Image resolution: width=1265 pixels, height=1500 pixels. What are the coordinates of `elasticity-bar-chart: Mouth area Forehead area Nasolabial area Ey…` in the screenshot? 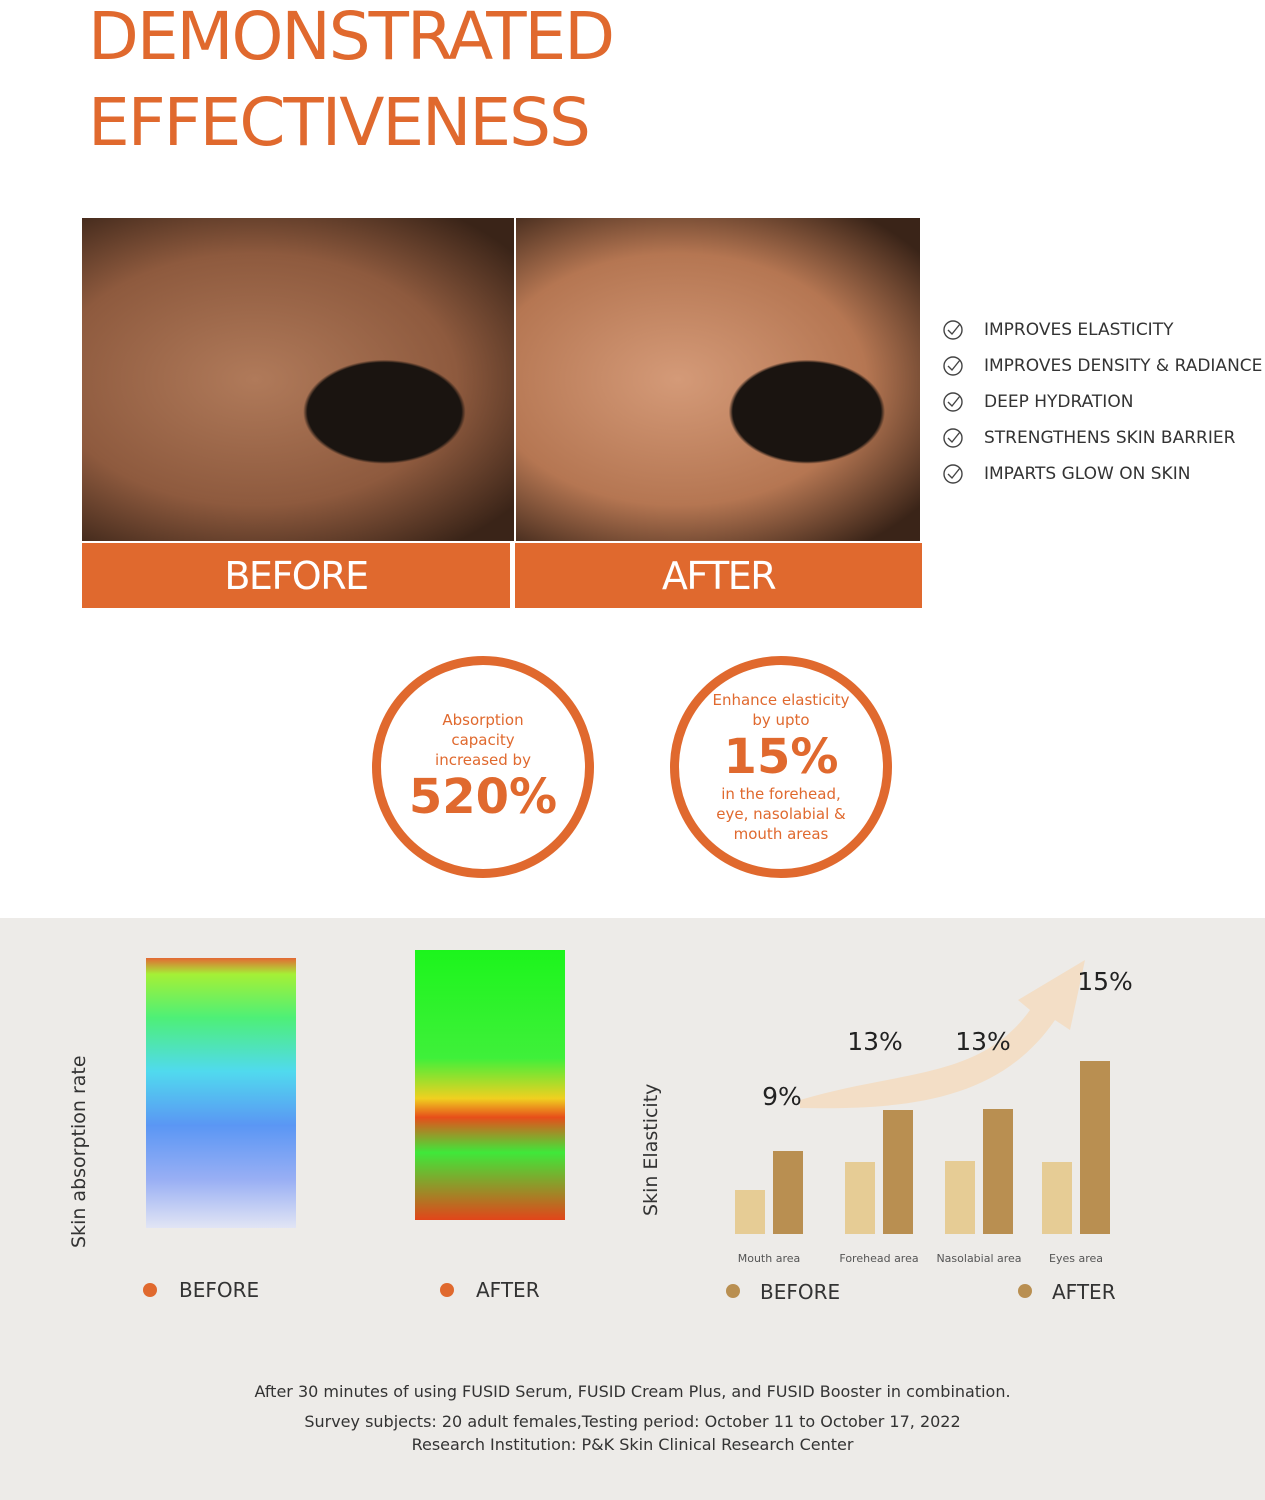 It's located at (929, 1132).